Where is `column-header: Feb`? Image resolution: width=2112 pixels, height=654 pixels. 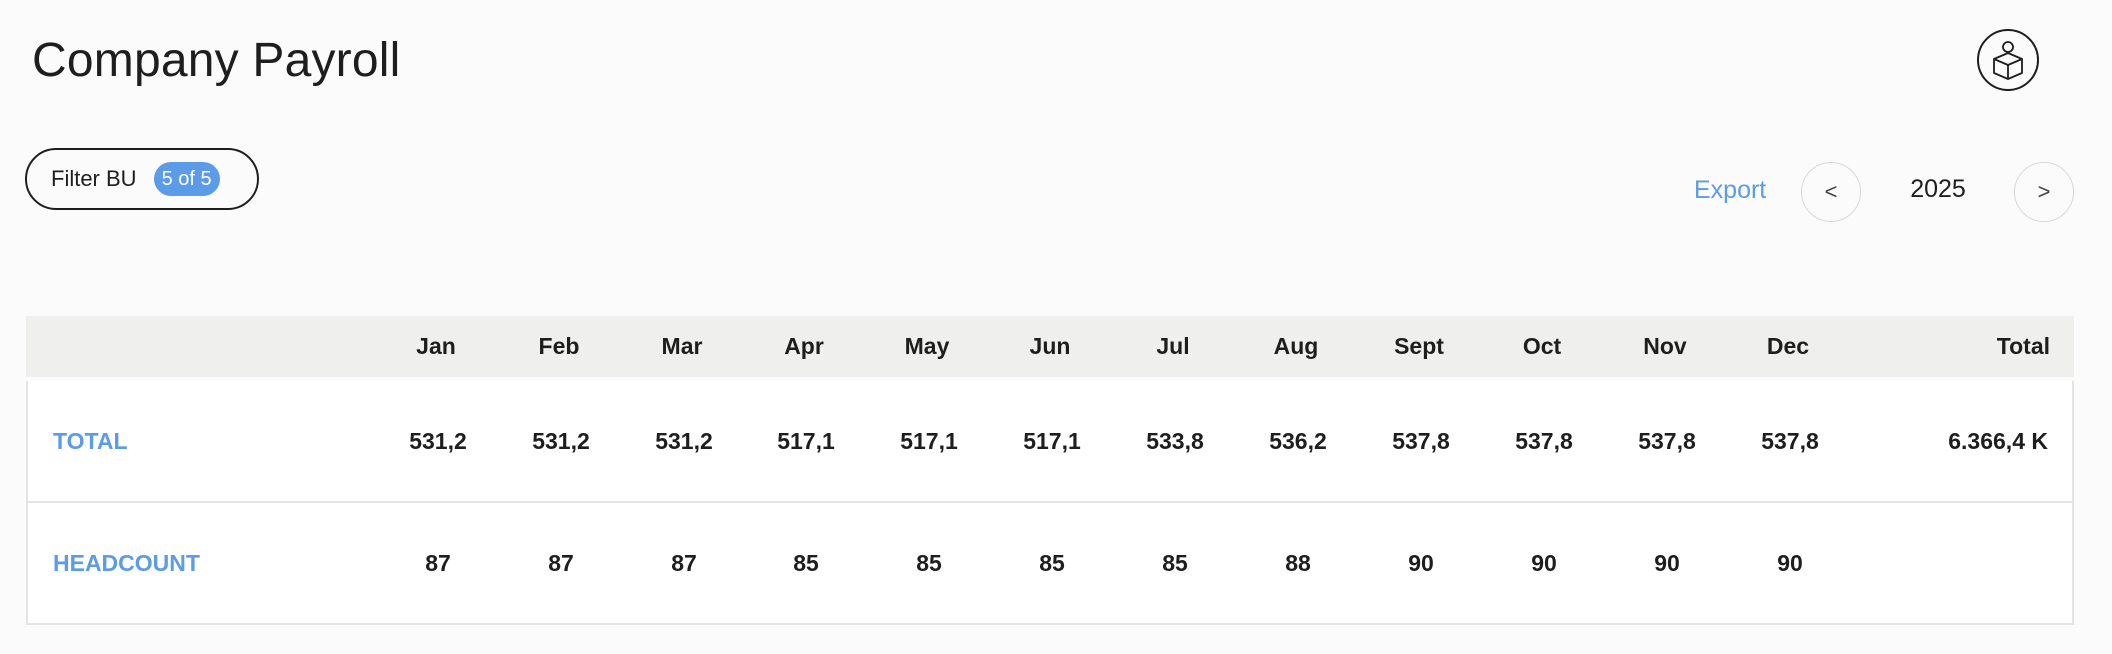 column-header: Feb is located at coordinates (559, 346).